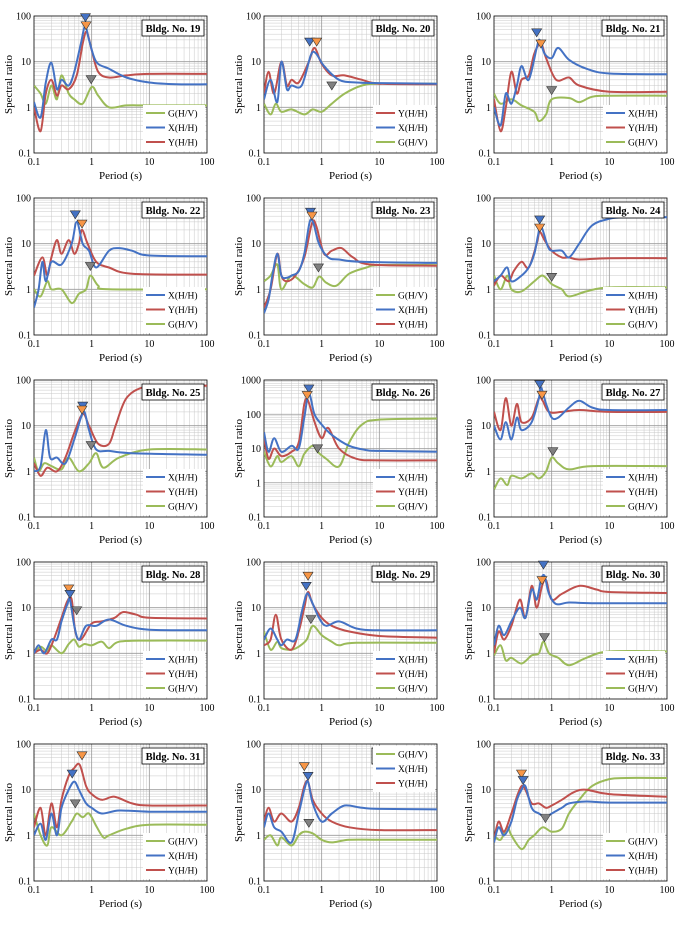 This screenshot has height=925, width=685. Describe the element at coordinates (667, 162) in the screenshot. I see `x-tick-label: 100` at that location.